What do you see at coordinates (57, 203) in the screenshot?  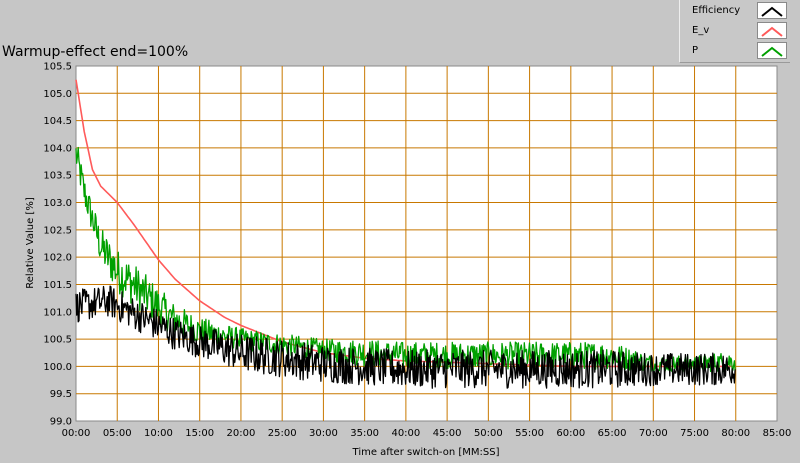 I see `y-tick-label: 103.0` at bounding box center [57, 203].